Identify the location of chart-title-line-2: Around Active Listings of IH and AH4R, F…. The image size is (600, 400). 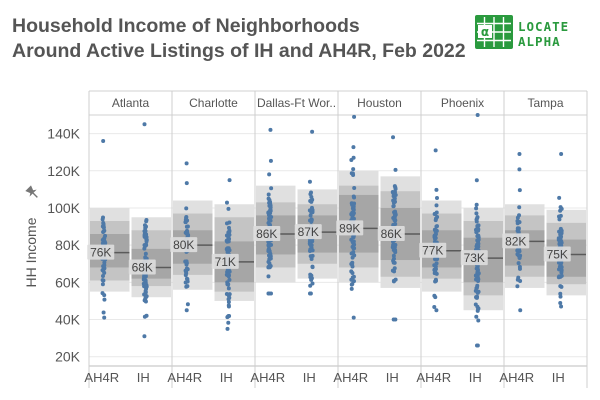
(239, 51).